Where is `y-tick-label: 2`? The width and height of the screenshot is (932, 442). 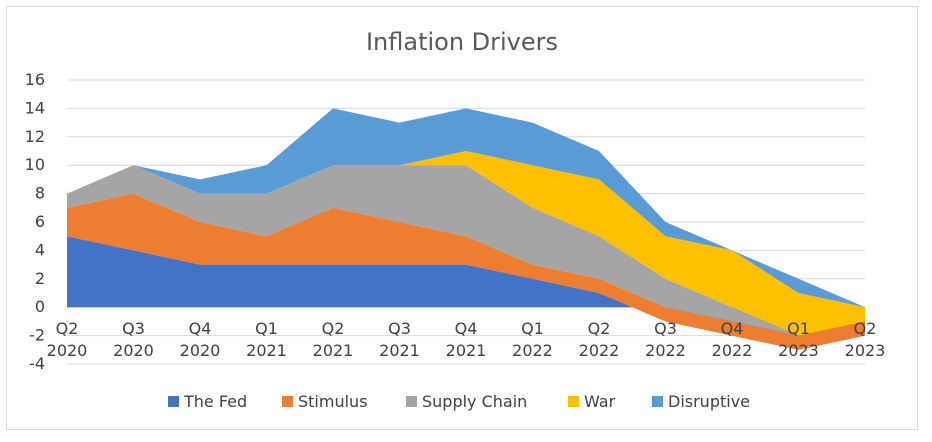
y-tick-label: 2 is located at coordinates (40, 278).